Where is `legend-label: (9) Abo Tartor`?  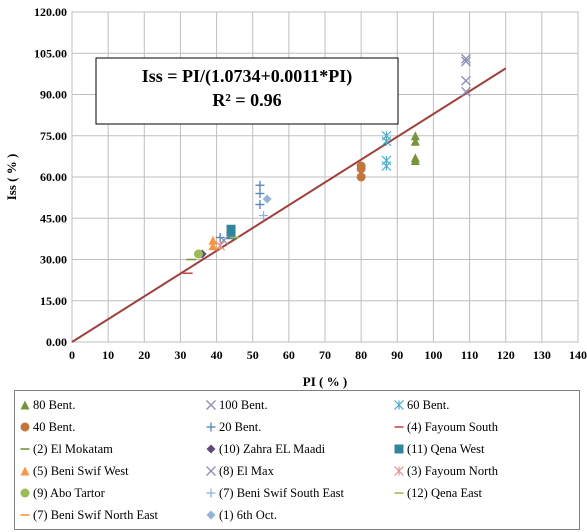
legend-label: (9) Abo Tartor is located at coordinates (69, 492).